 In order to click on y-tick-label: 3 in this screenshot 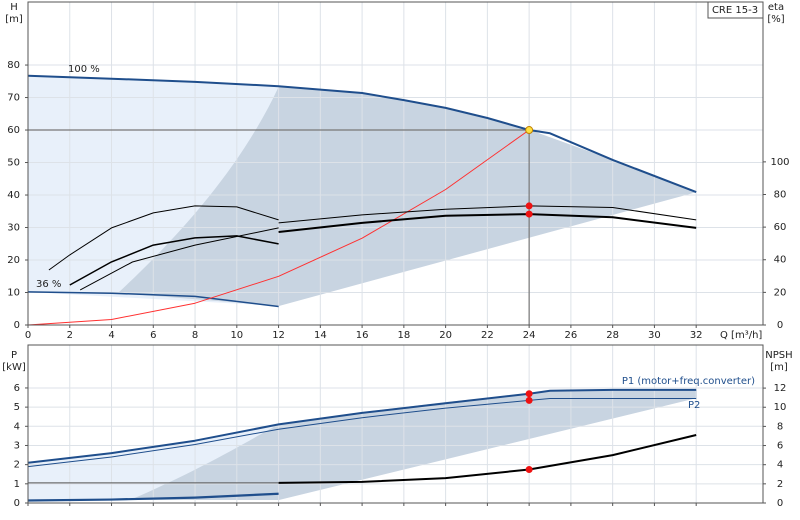, I will do `click(17, 445)`.